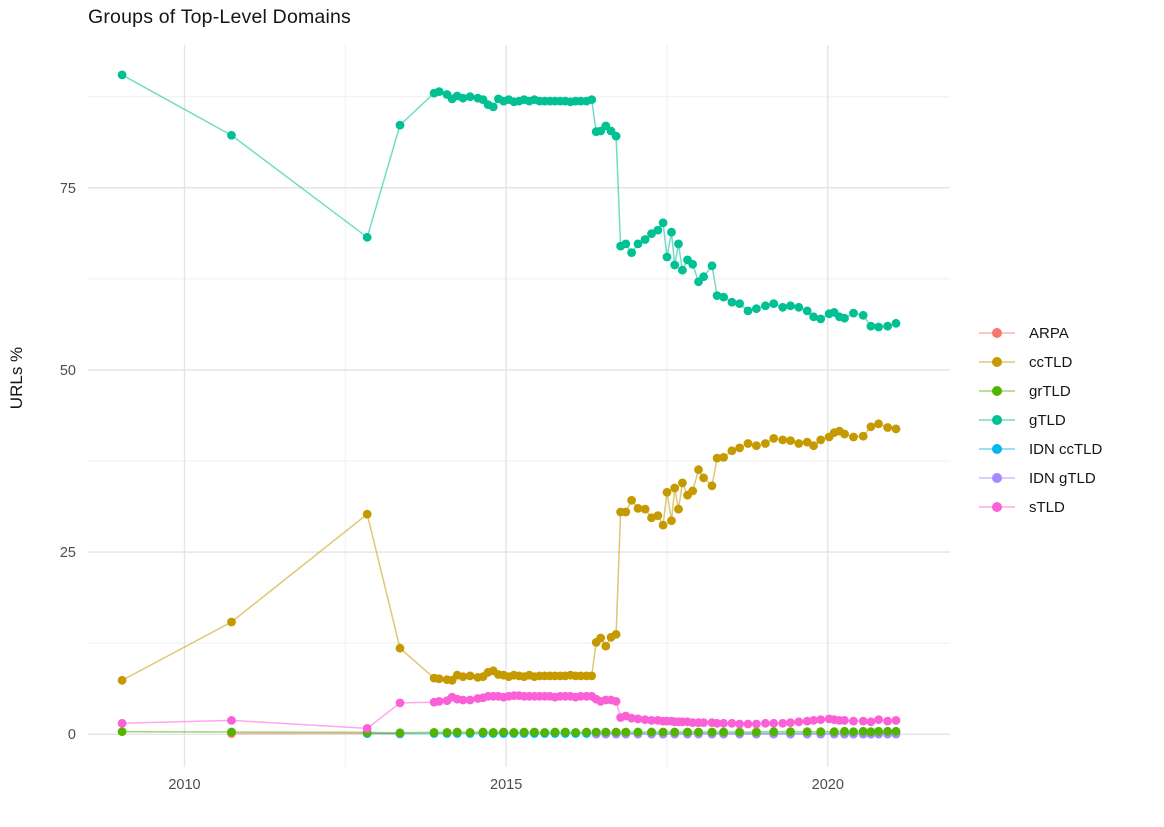 The image size is (1164, 827). Describe the element at coordinates (184, 785) in the screenshot. I see `x-tick-label: 2010` at that location.